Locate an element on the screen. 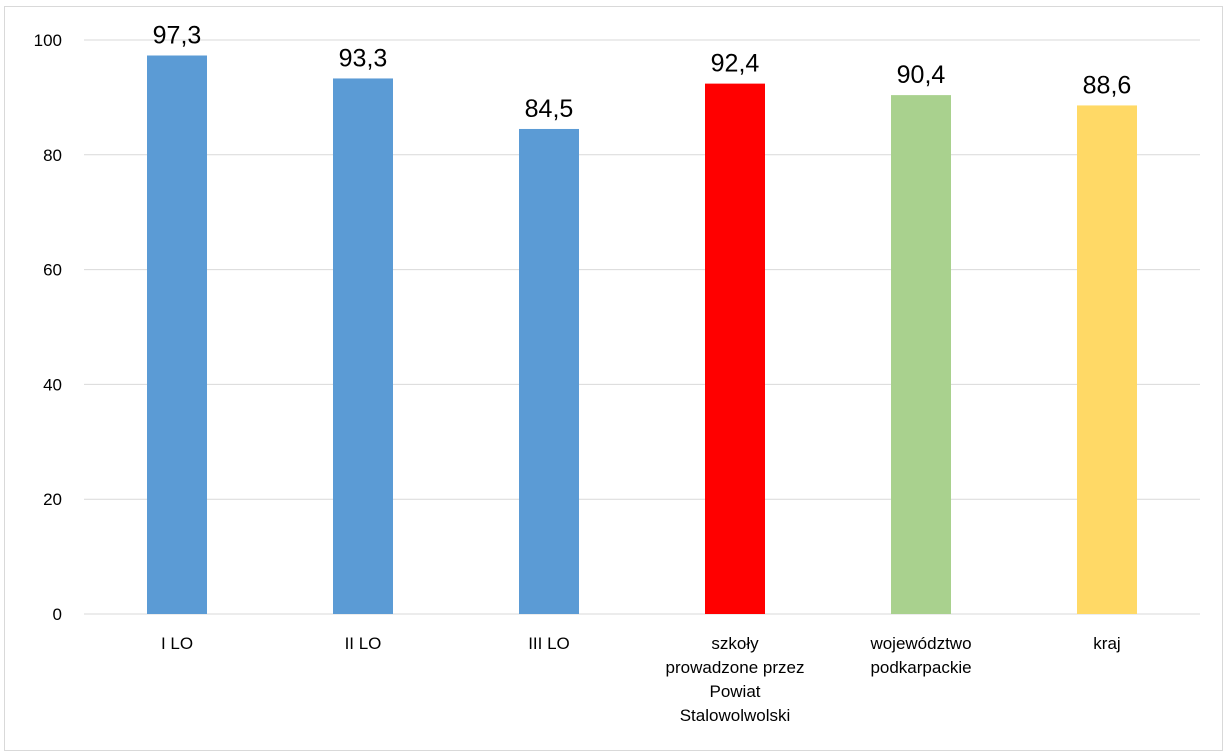 The height and width of the screenshot is (753, 1227). data-label: 97,3 is located at coordinates (177, 35).